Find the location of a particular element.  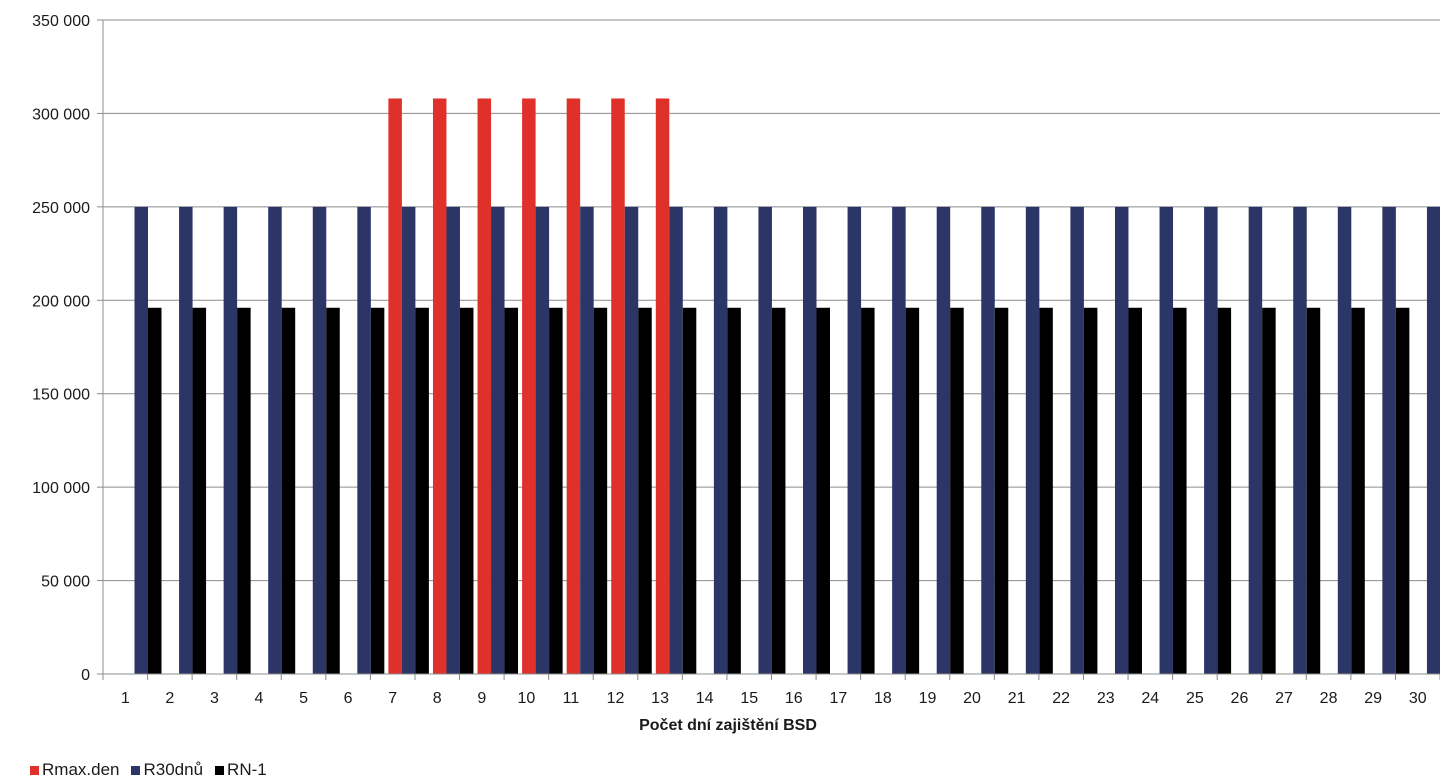

bar-r30dn--5 is located at coordinates (319, 440).